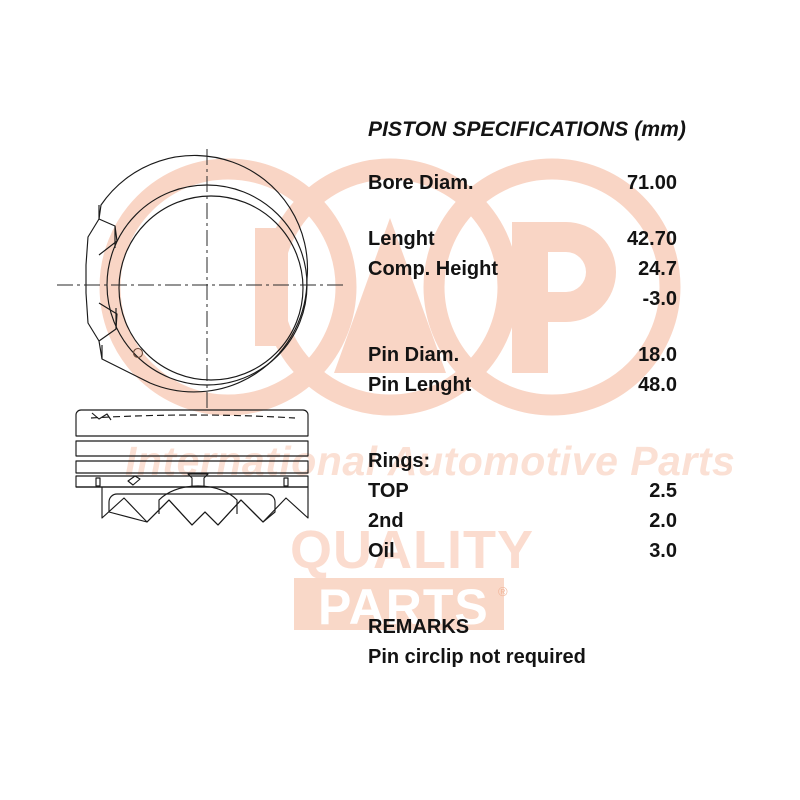 This screenshot has width=800, height=800. I want to click on oil-slot, so click(134, 480).